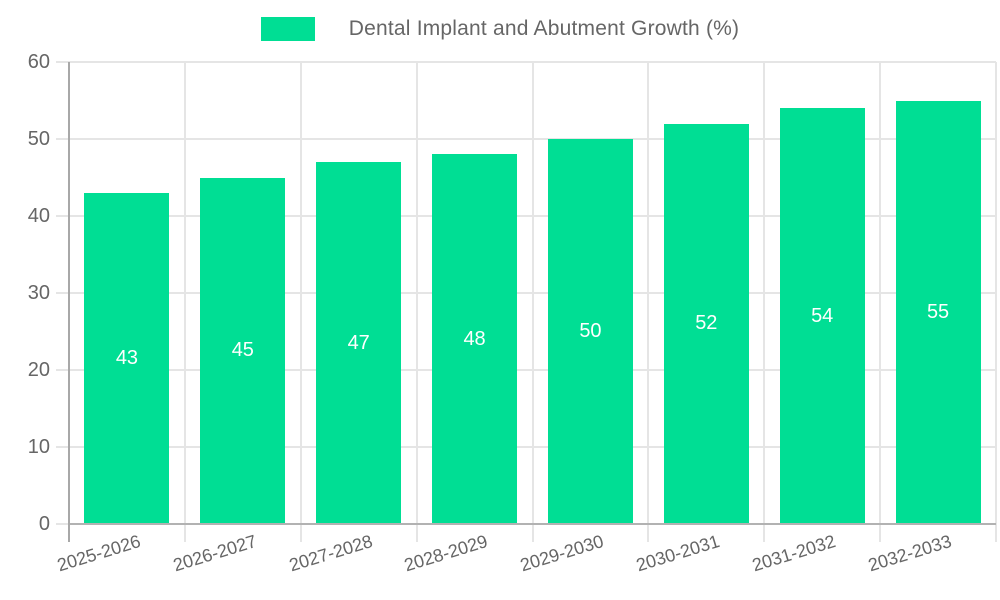 The image size is (1000, 600). I want to click on y-axis-label: 10, so click(38, 447).